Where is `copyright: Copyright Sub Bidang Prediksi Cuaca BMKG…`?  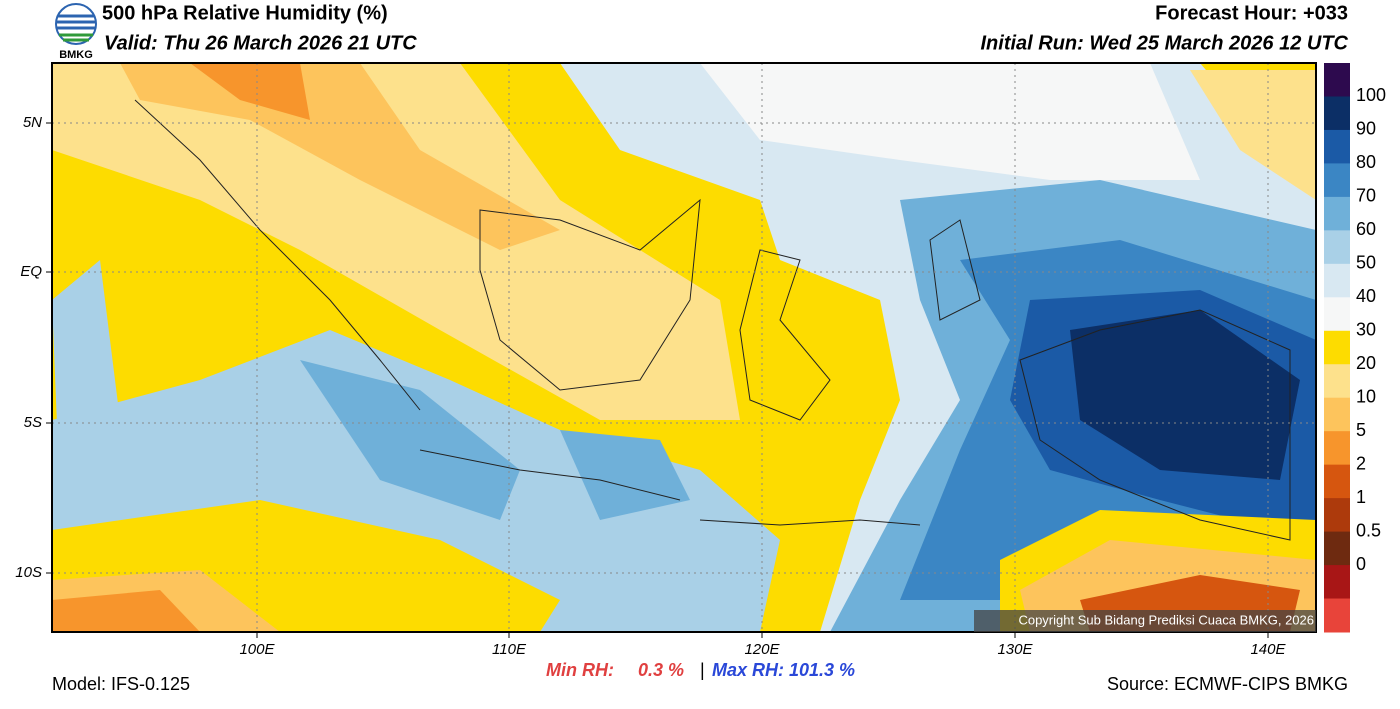
copyright: Copyright Sub Bidang Prediksi Cuaca BMKG… is located at coordinates (1166, 619).